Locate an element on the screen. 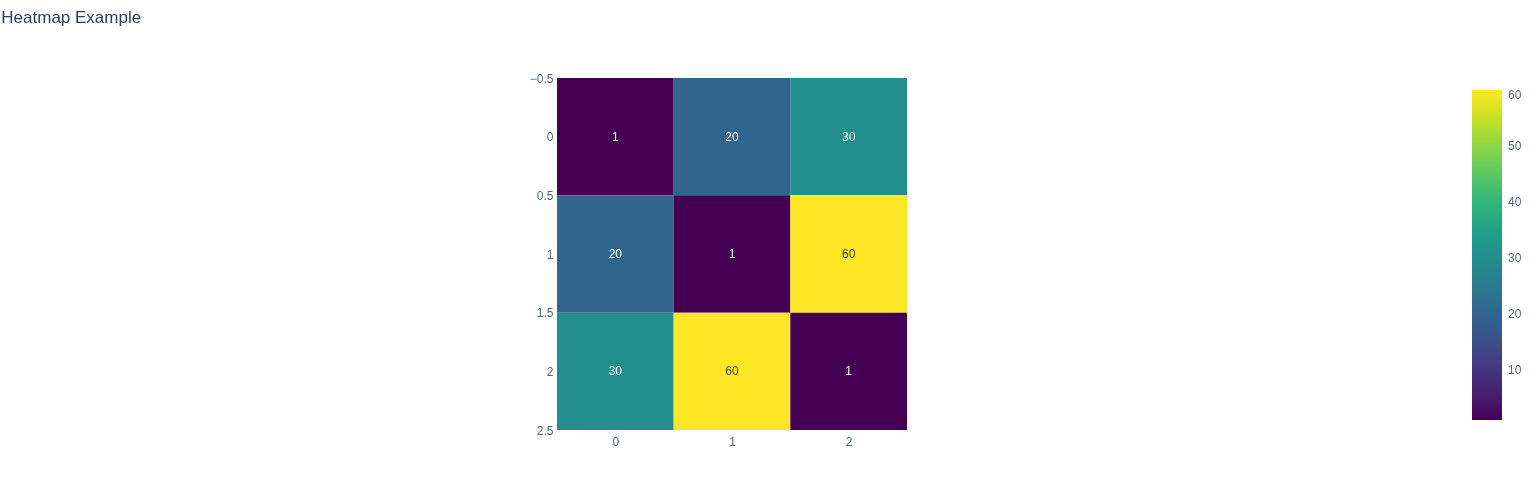 The height and width of the screenshot is (478, 1536). y-tick-label: 1.5 is located at coordinates (545, 313).